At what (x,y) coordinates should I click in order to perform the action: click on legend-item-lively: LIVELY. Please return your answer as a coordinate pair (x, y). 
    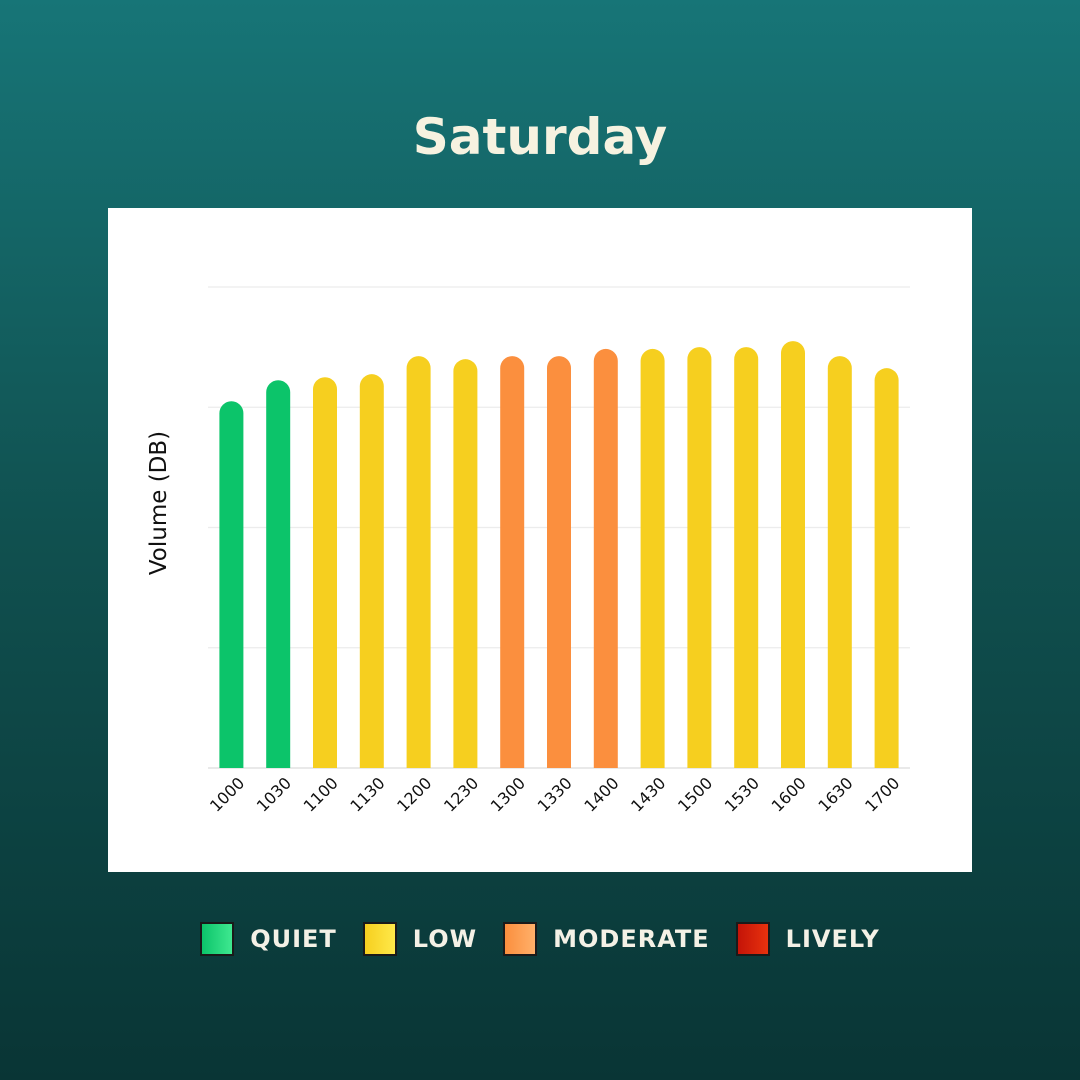
    Looking at the image, I should click on (807, 939).